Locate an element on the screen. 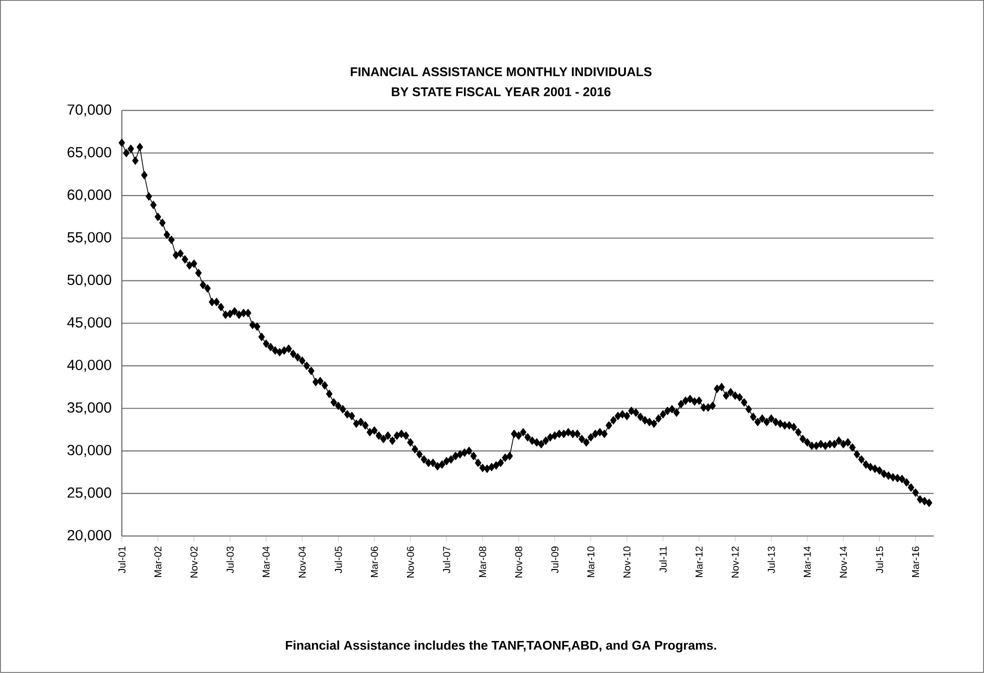 The height and width of the screenshot is (673, 984). x-tick-label: Mar-12 is located at coordinates (699, 562).